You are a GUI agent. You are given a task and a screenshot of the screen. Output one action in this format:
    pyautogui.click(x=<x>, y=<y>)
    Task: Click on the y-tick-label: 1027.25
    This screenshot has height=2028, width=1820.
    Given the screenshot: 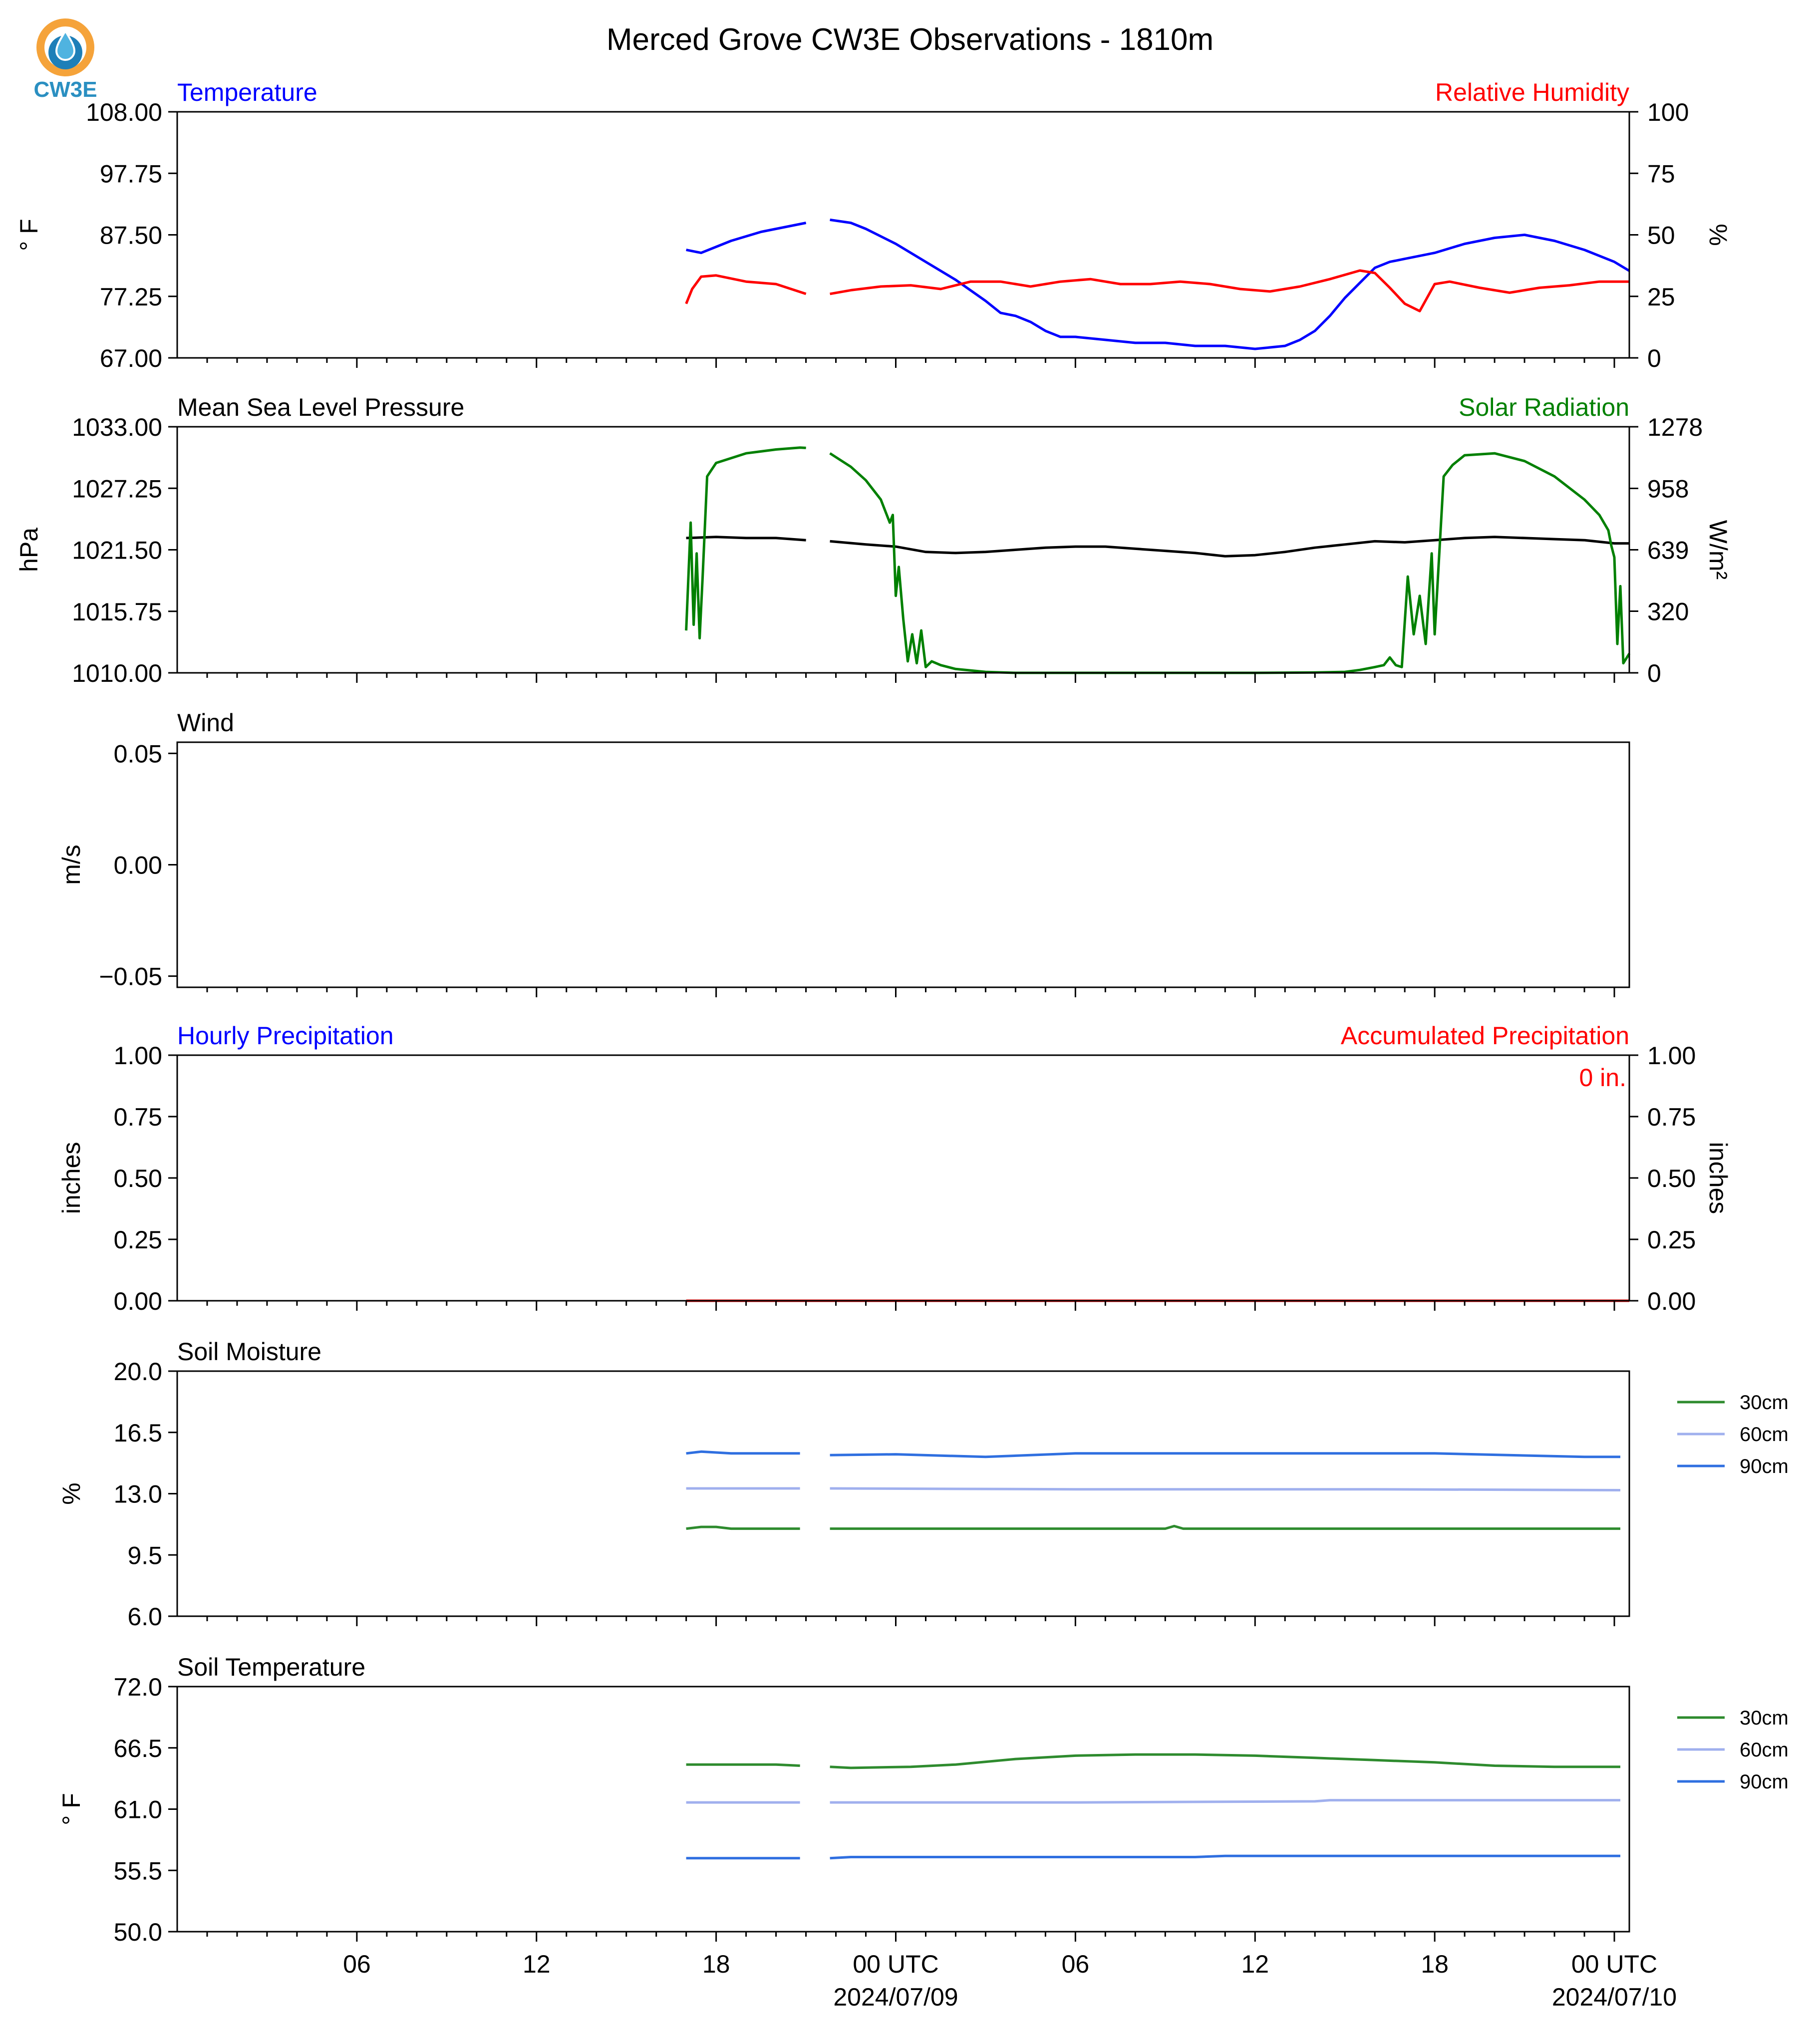 What is the action you would take?
    pyautogui.click(x=117, y=489)
    